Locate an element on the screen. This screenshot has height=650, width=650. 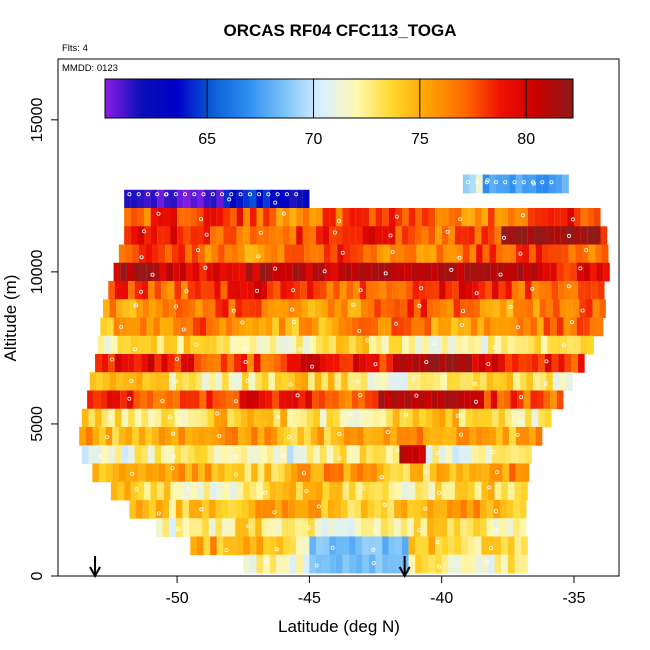
colorbar: 65 70 75 80 is located at coordinates (339, 113).